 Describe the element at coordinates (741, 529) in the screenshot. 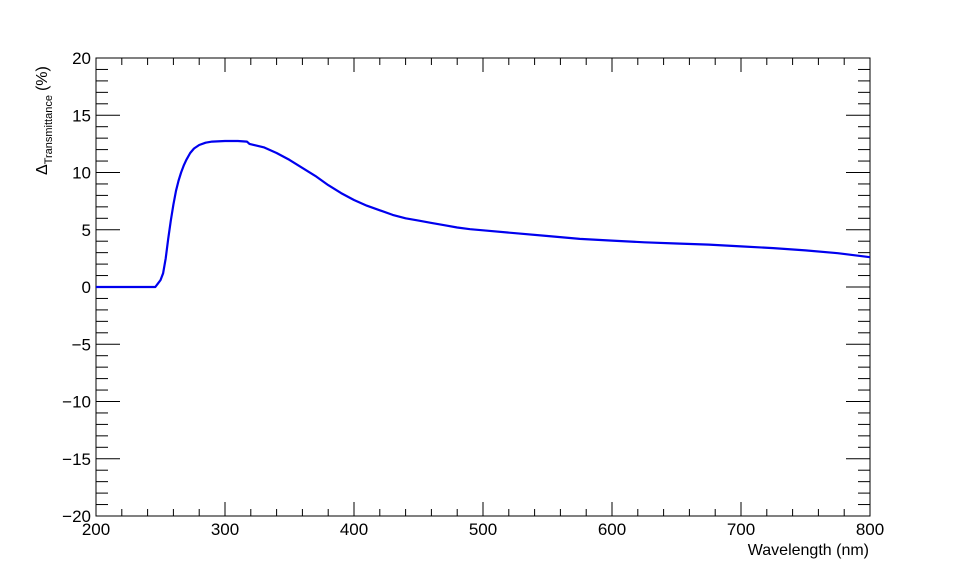

I see `x-tick-label: 700` at that location.